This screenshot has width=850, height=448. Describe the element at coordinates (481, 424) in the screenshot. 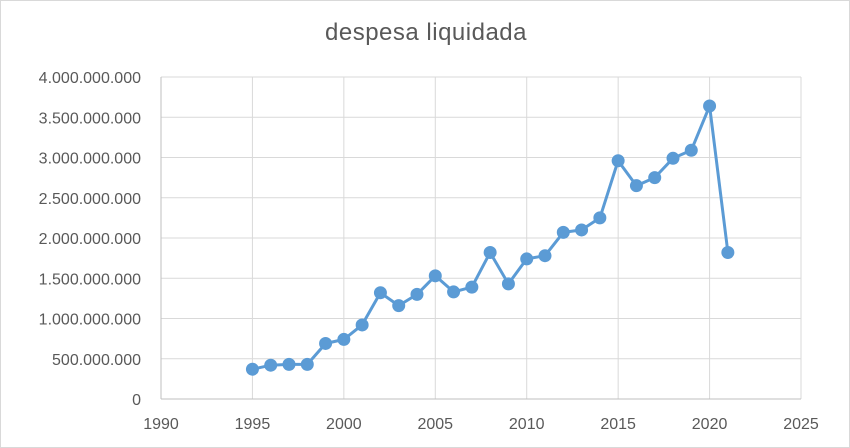

I see `x-axis-tick-labels: 1990 1995 2000 2005 2010 2015 2020 2025` at that location.